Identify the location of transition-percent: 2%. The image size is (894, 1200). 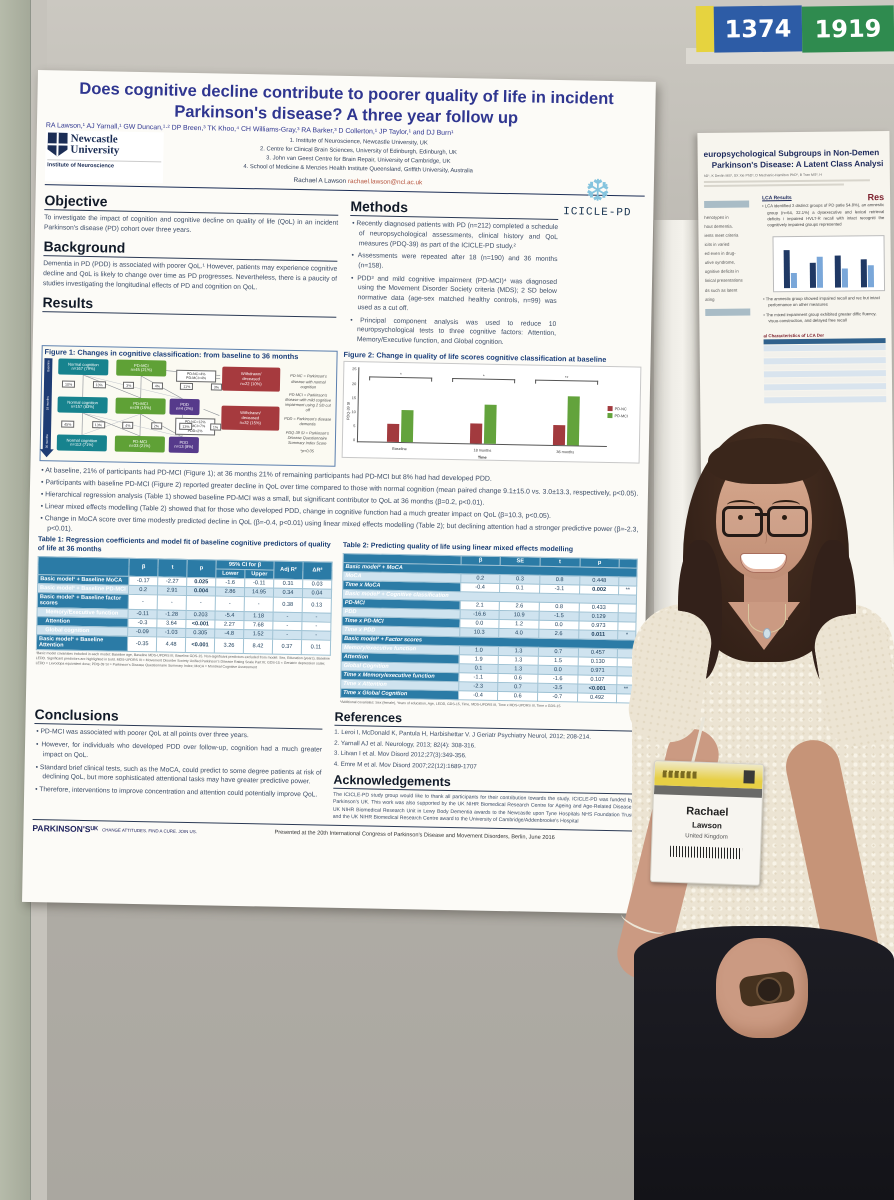
(156, 426).